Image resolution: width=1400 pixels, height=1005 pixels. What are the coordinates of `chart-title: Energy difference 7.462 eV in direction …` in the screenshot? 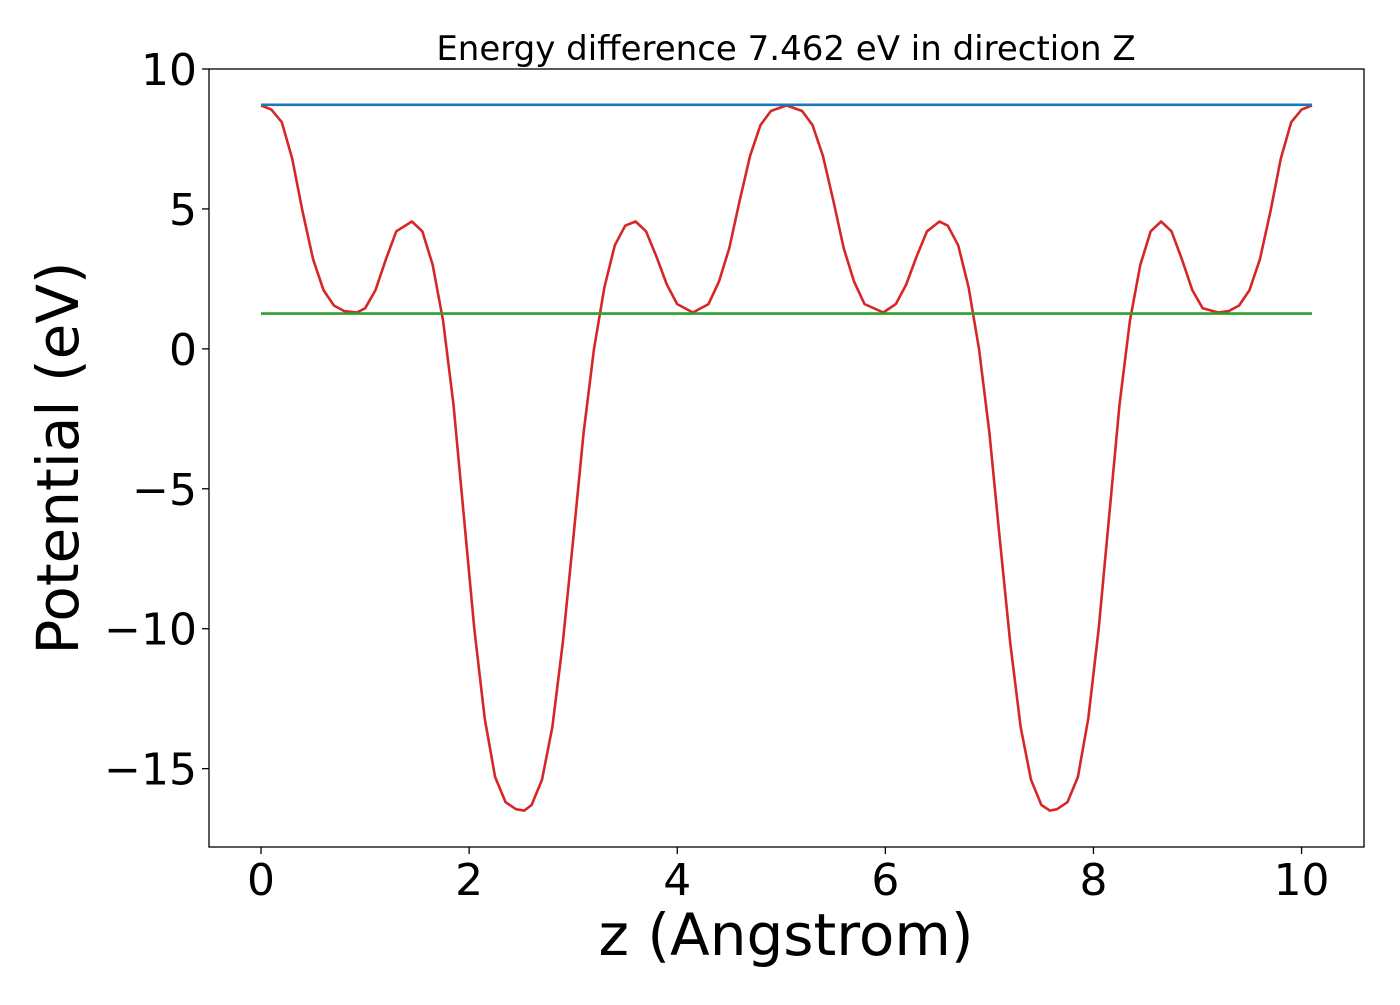 It's located at (785, 49).